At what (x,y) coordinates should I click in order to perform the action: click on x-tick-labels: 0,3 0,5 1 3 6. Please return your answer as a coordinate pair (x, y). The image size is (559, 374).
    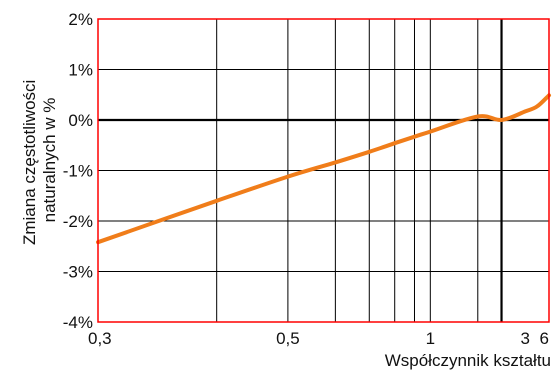
    Looking at the image, I should click on (318, 338).